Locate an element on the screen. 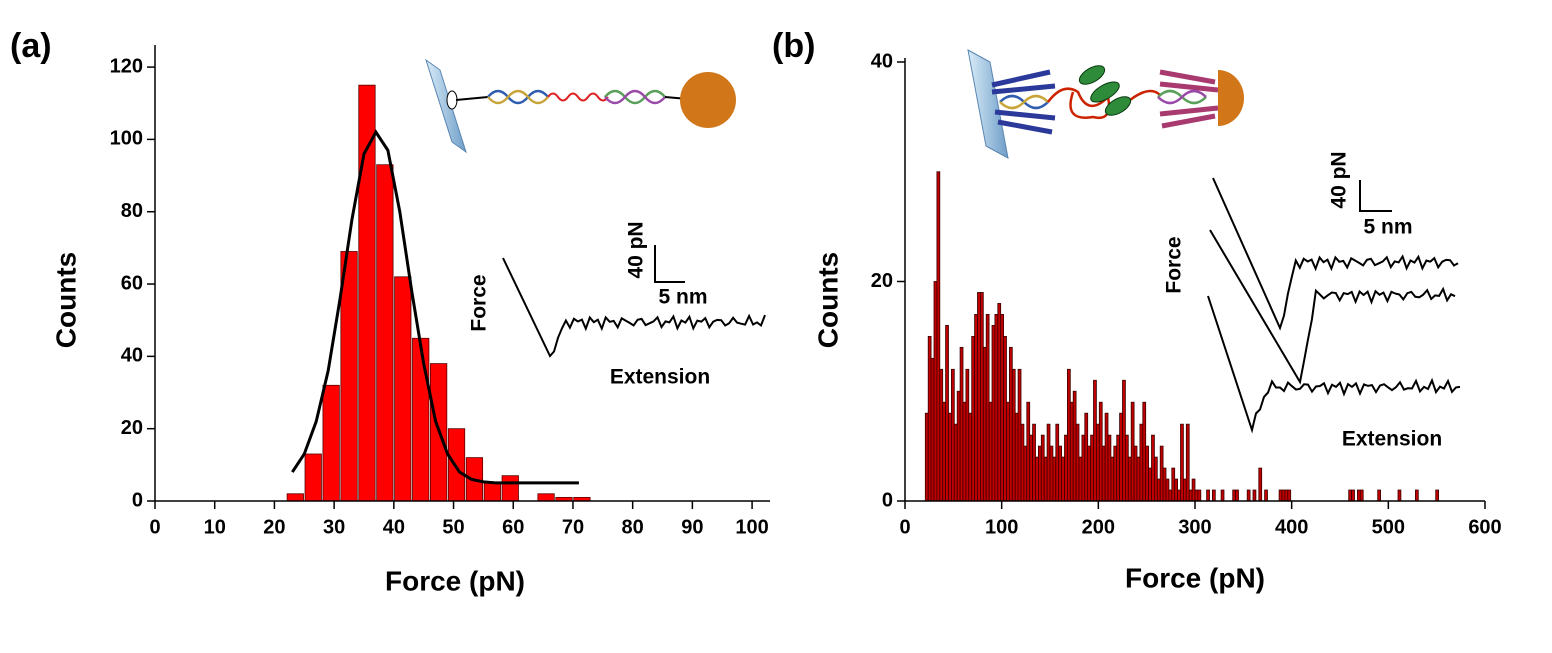 Image resolution: width=1552 pixels, height=653 pixels. x-tick-label: 10 is located at coordinates (215, 527).